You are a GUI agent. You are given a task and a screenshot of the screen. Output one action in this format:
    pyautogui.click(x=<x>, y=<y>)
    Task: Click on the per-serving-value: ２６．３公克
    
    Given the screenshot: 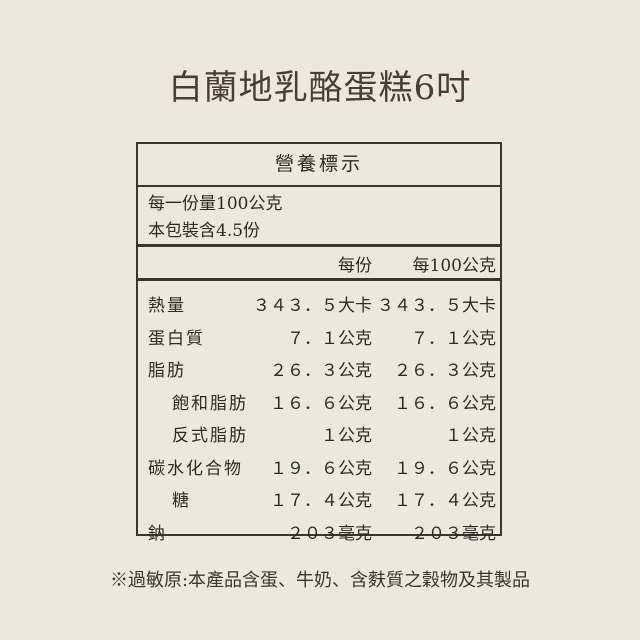 What is the action you would take?
    pyautogui.click(x=321, y=371)
    